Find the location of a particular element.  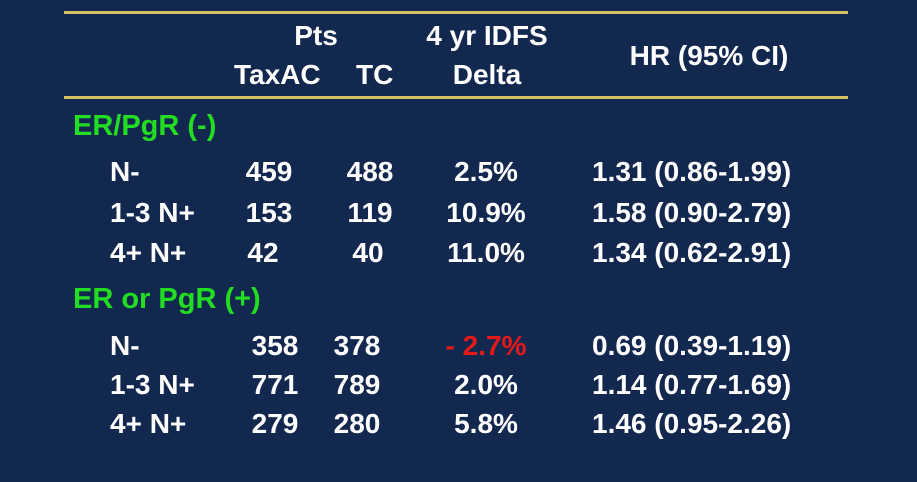

row-taxac: 358 is located at coordinates (275, 345).